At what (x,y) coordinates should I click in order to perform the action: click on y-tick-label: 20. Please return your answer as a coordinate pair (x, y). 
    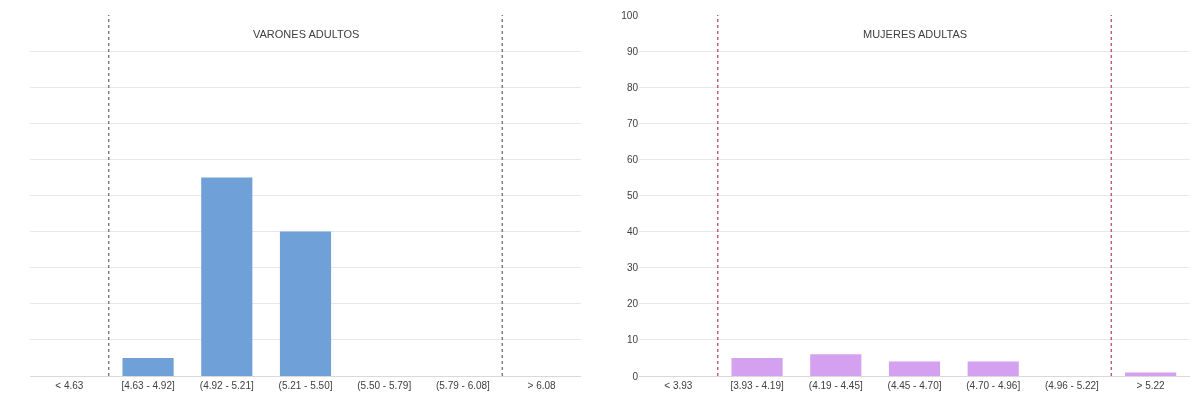
    Looking at the image, I should click on (632, 304).